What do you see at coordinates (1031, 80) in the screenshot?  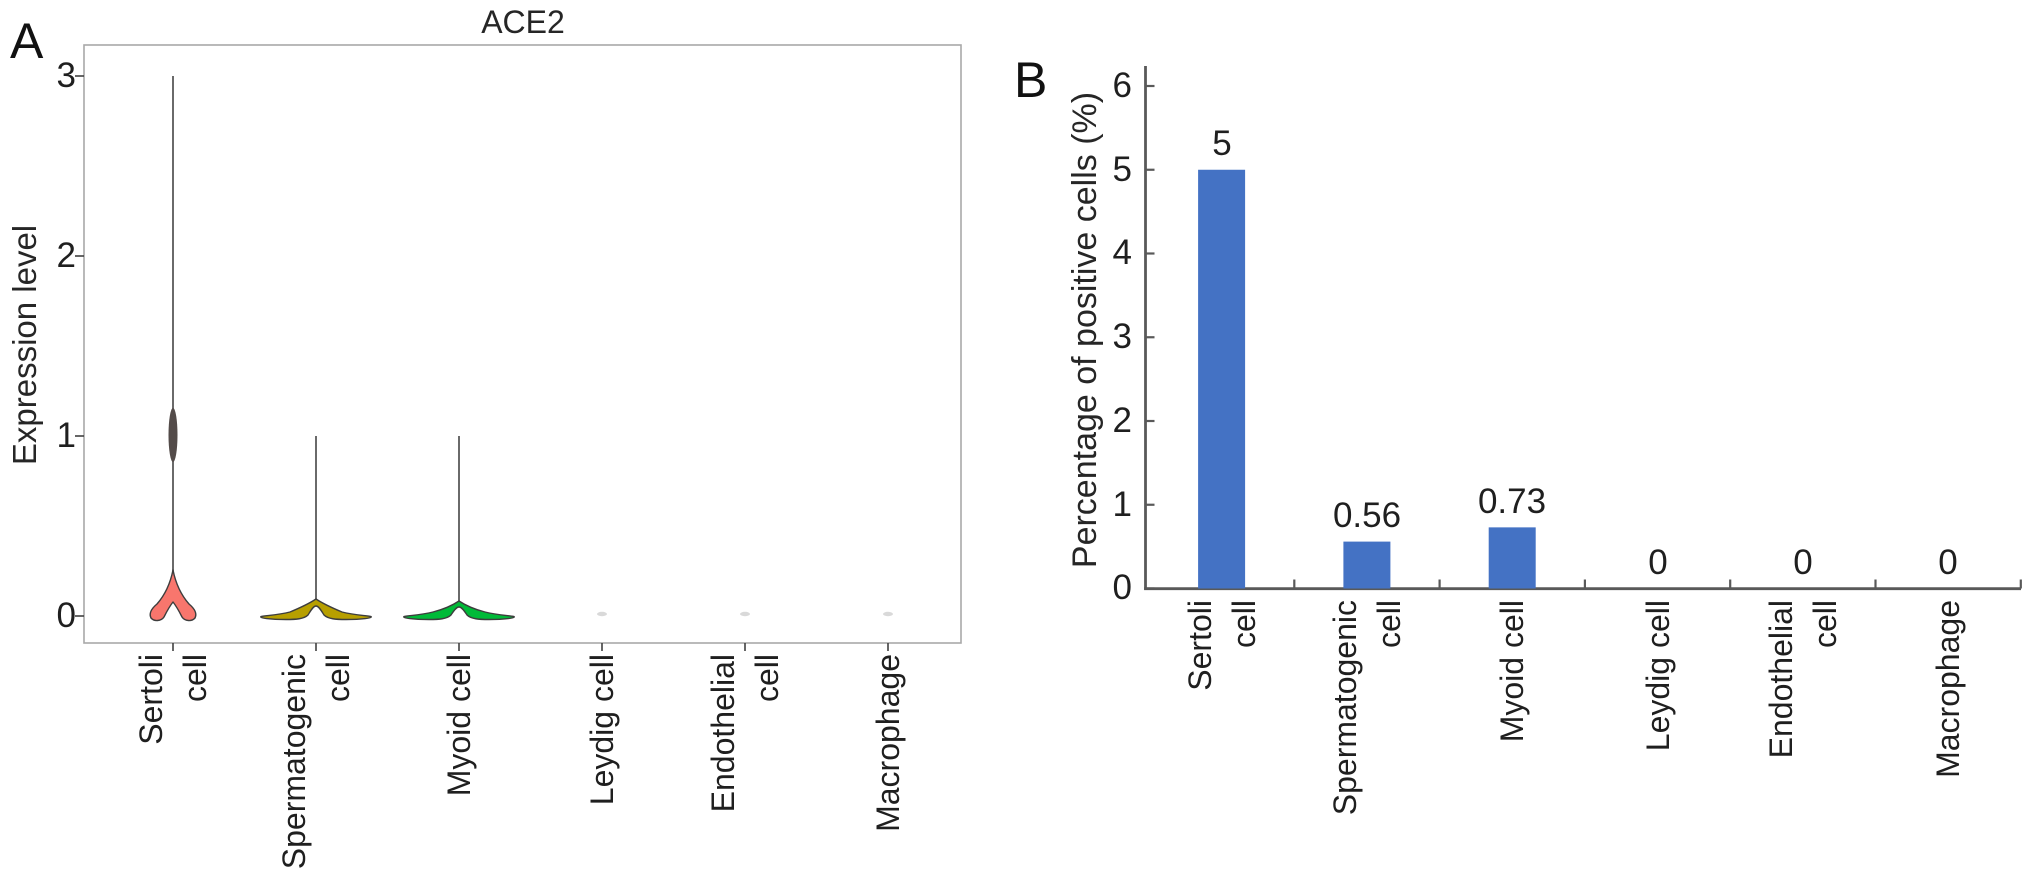 I see `panel-b-letter: B` at bounding box center [1031, 80].